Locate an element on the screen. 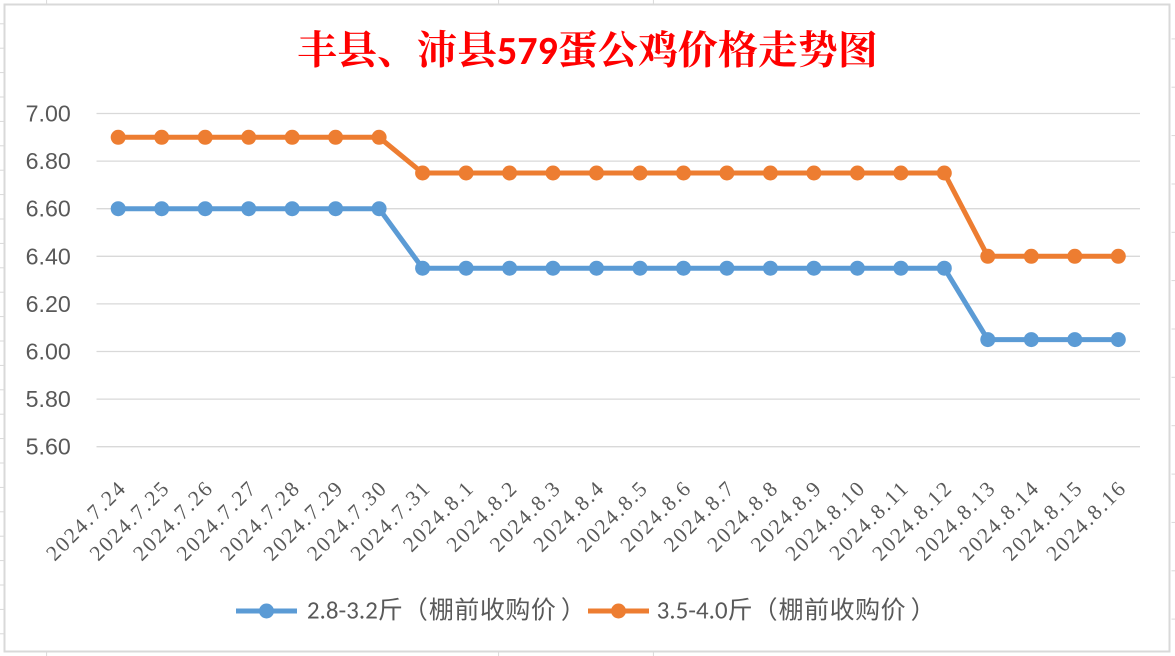  svg-text: 6.40 is located at coordinates (48, 256).